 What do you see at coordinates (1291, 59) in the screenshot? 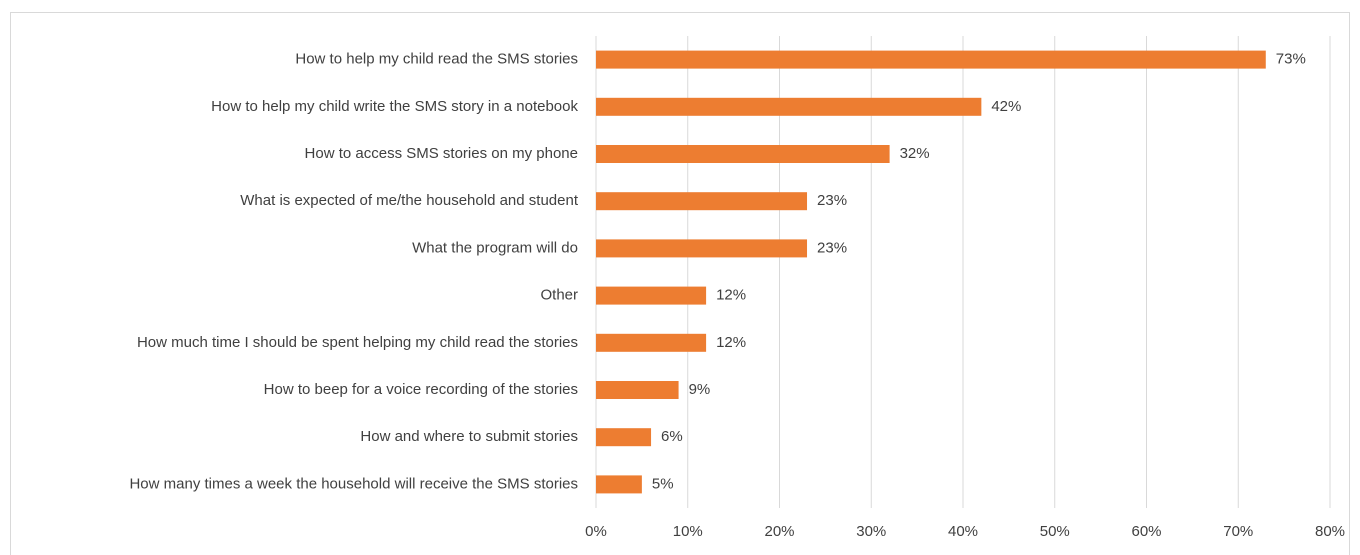
I see `data-label: 73%` at bounding box center [1291, 59].